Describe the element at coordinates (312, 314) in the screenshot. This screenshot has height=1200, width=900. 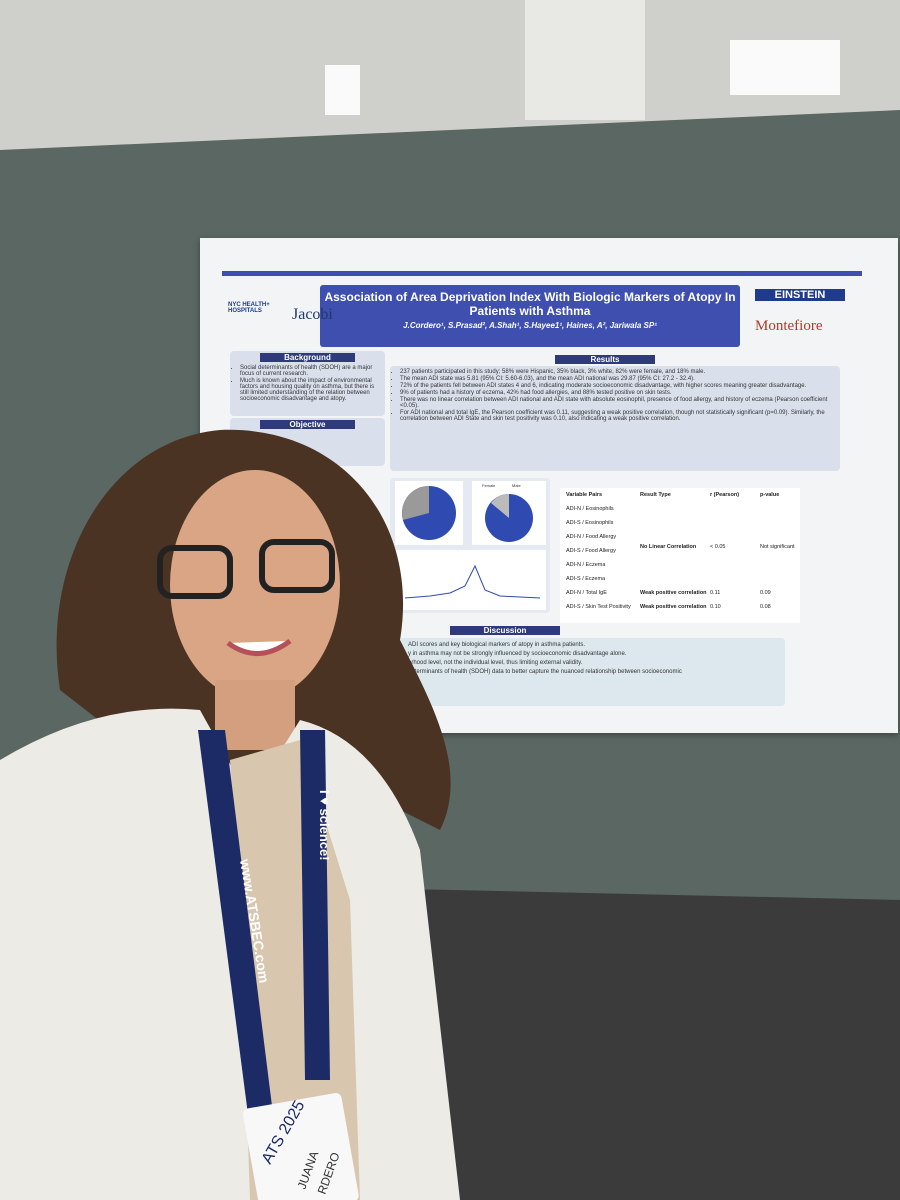
I see `logo-text: Jacobi` at that location.